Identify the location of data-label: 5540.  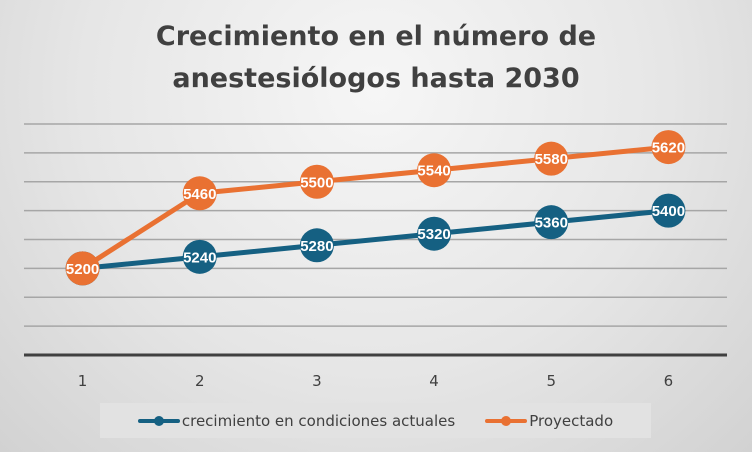
(433, 171).